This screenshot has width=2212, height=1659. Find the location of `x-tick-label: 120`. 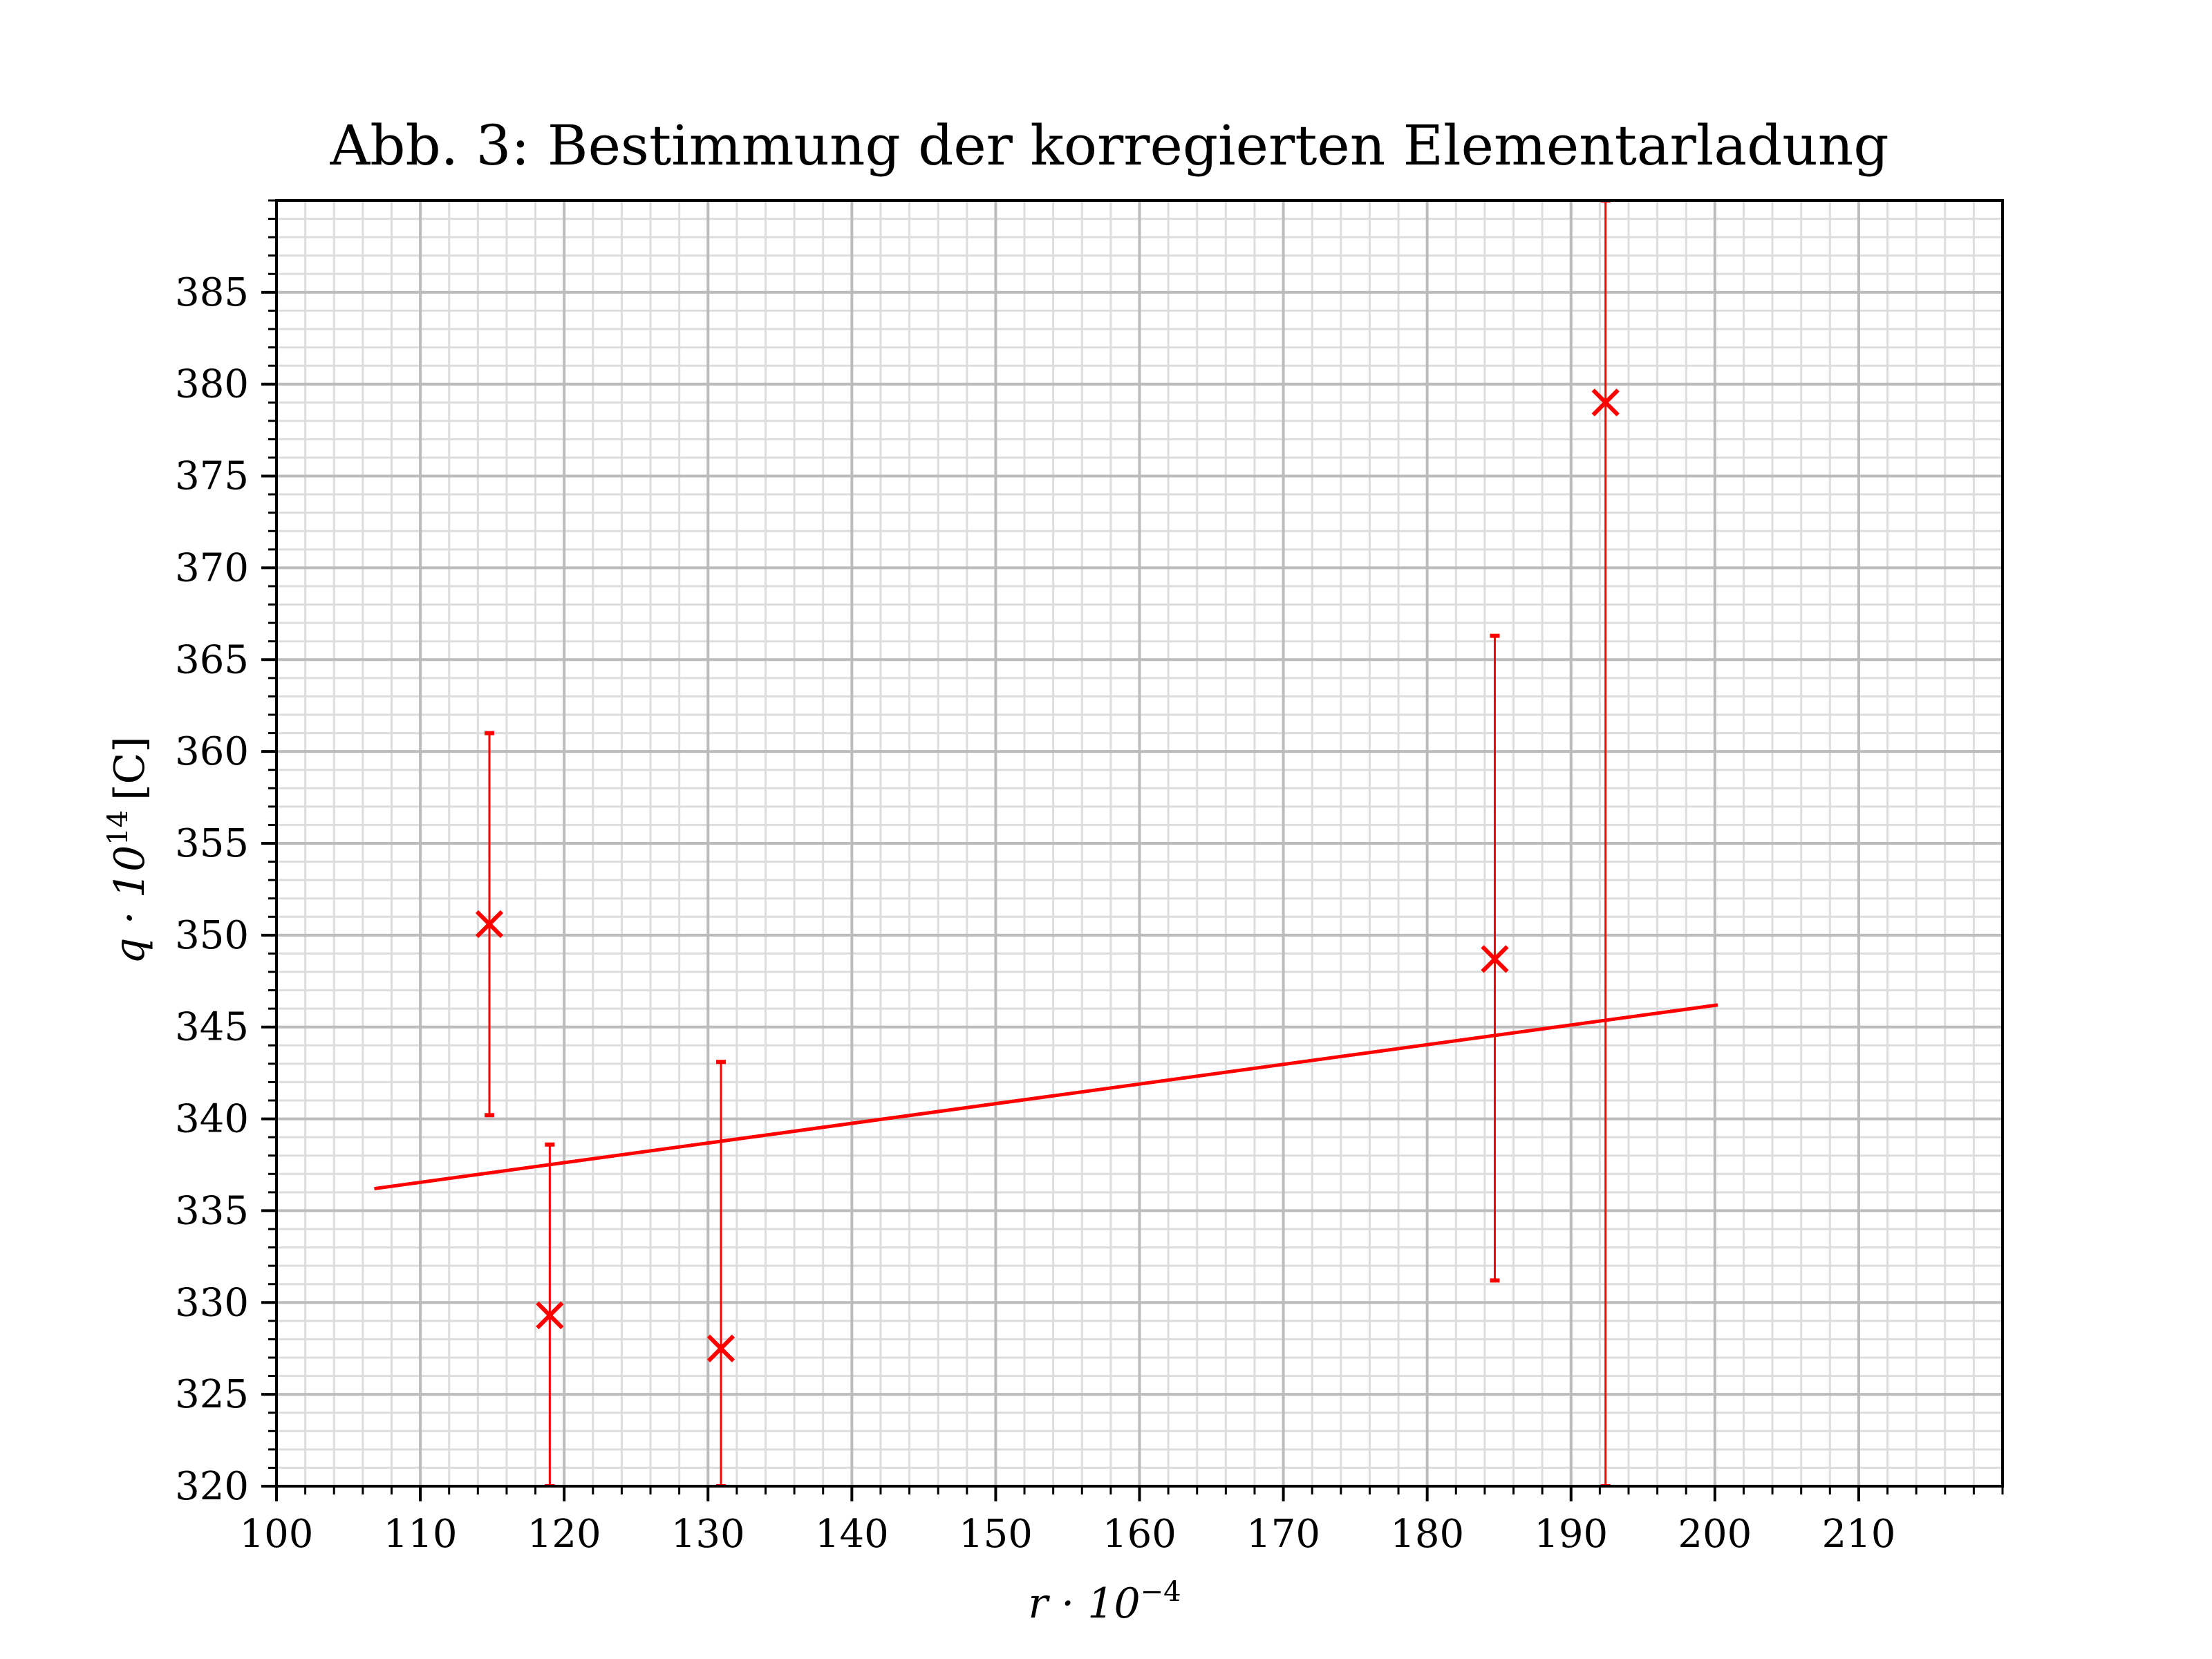

x-tick-label: 120 is located at coordinates (564, 1535).